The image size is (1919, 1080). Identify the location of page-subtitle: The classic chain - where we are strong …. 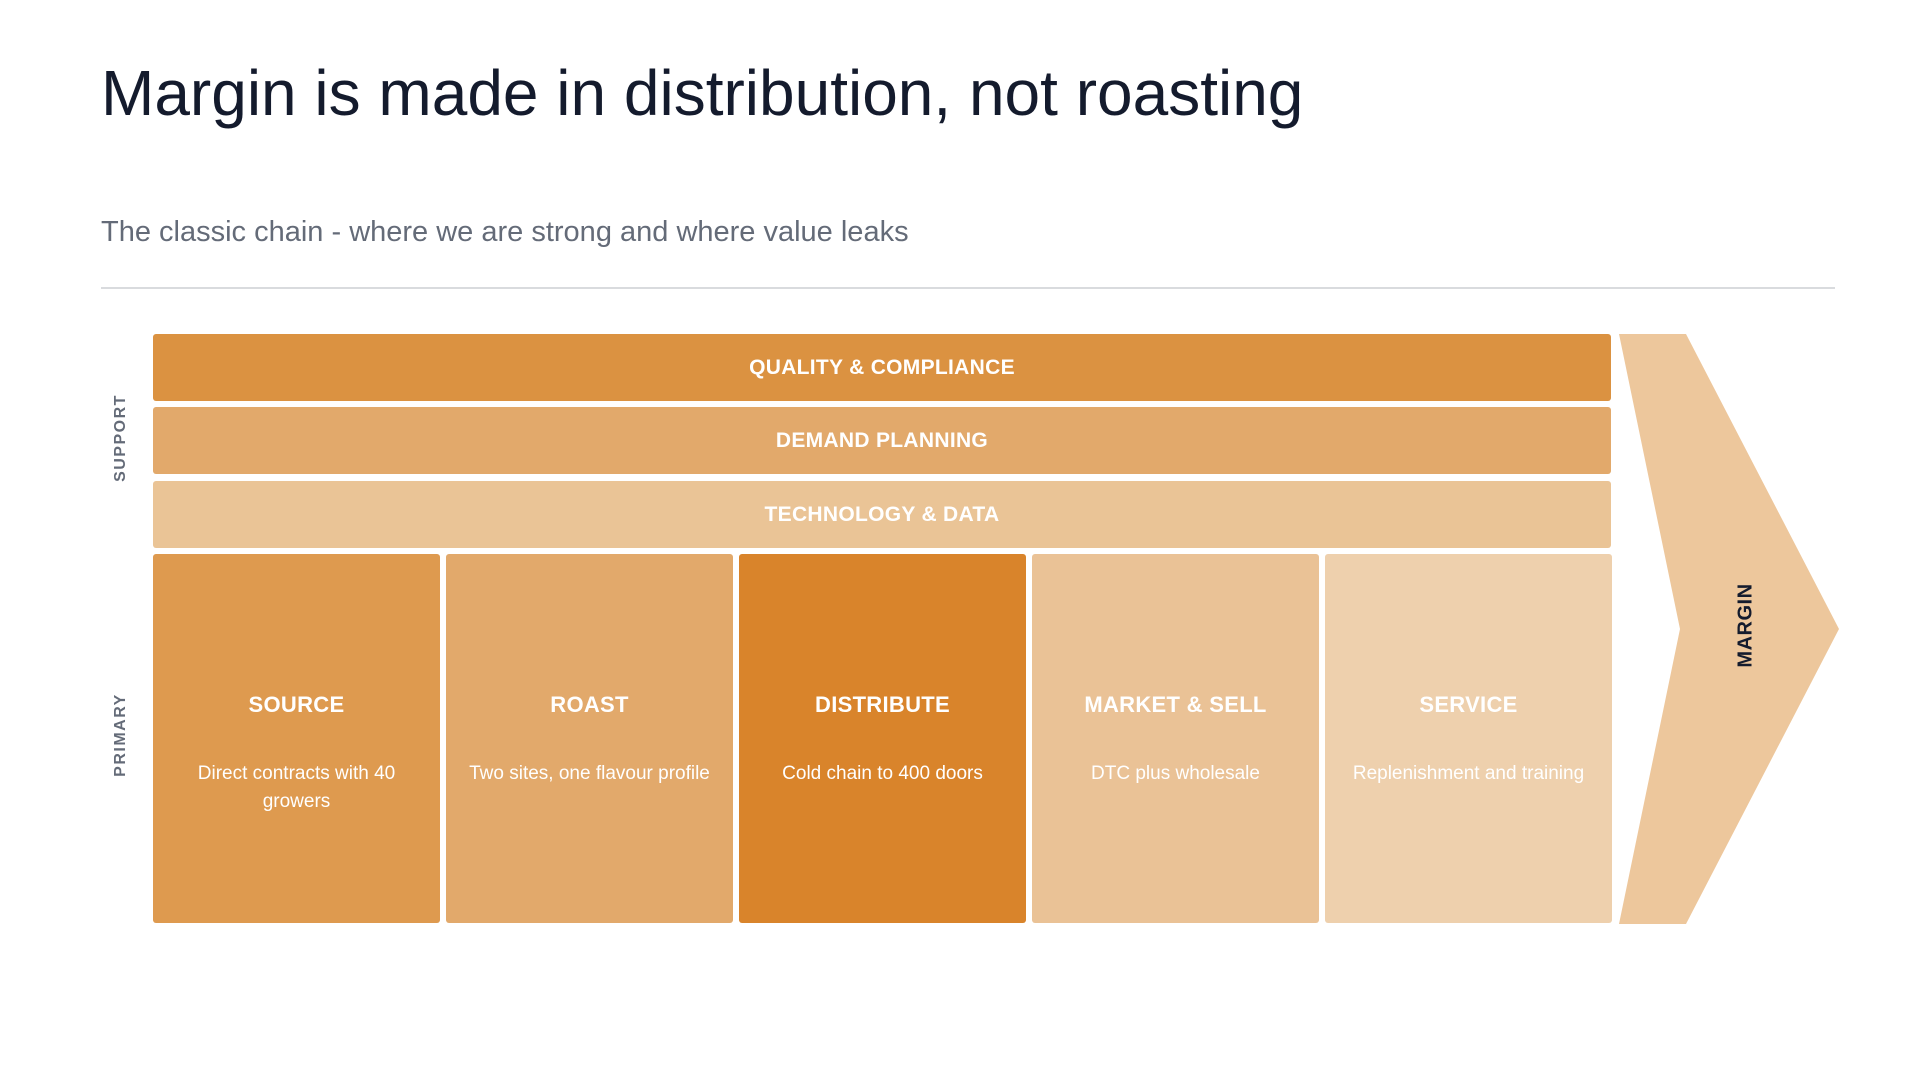
(505, 232).